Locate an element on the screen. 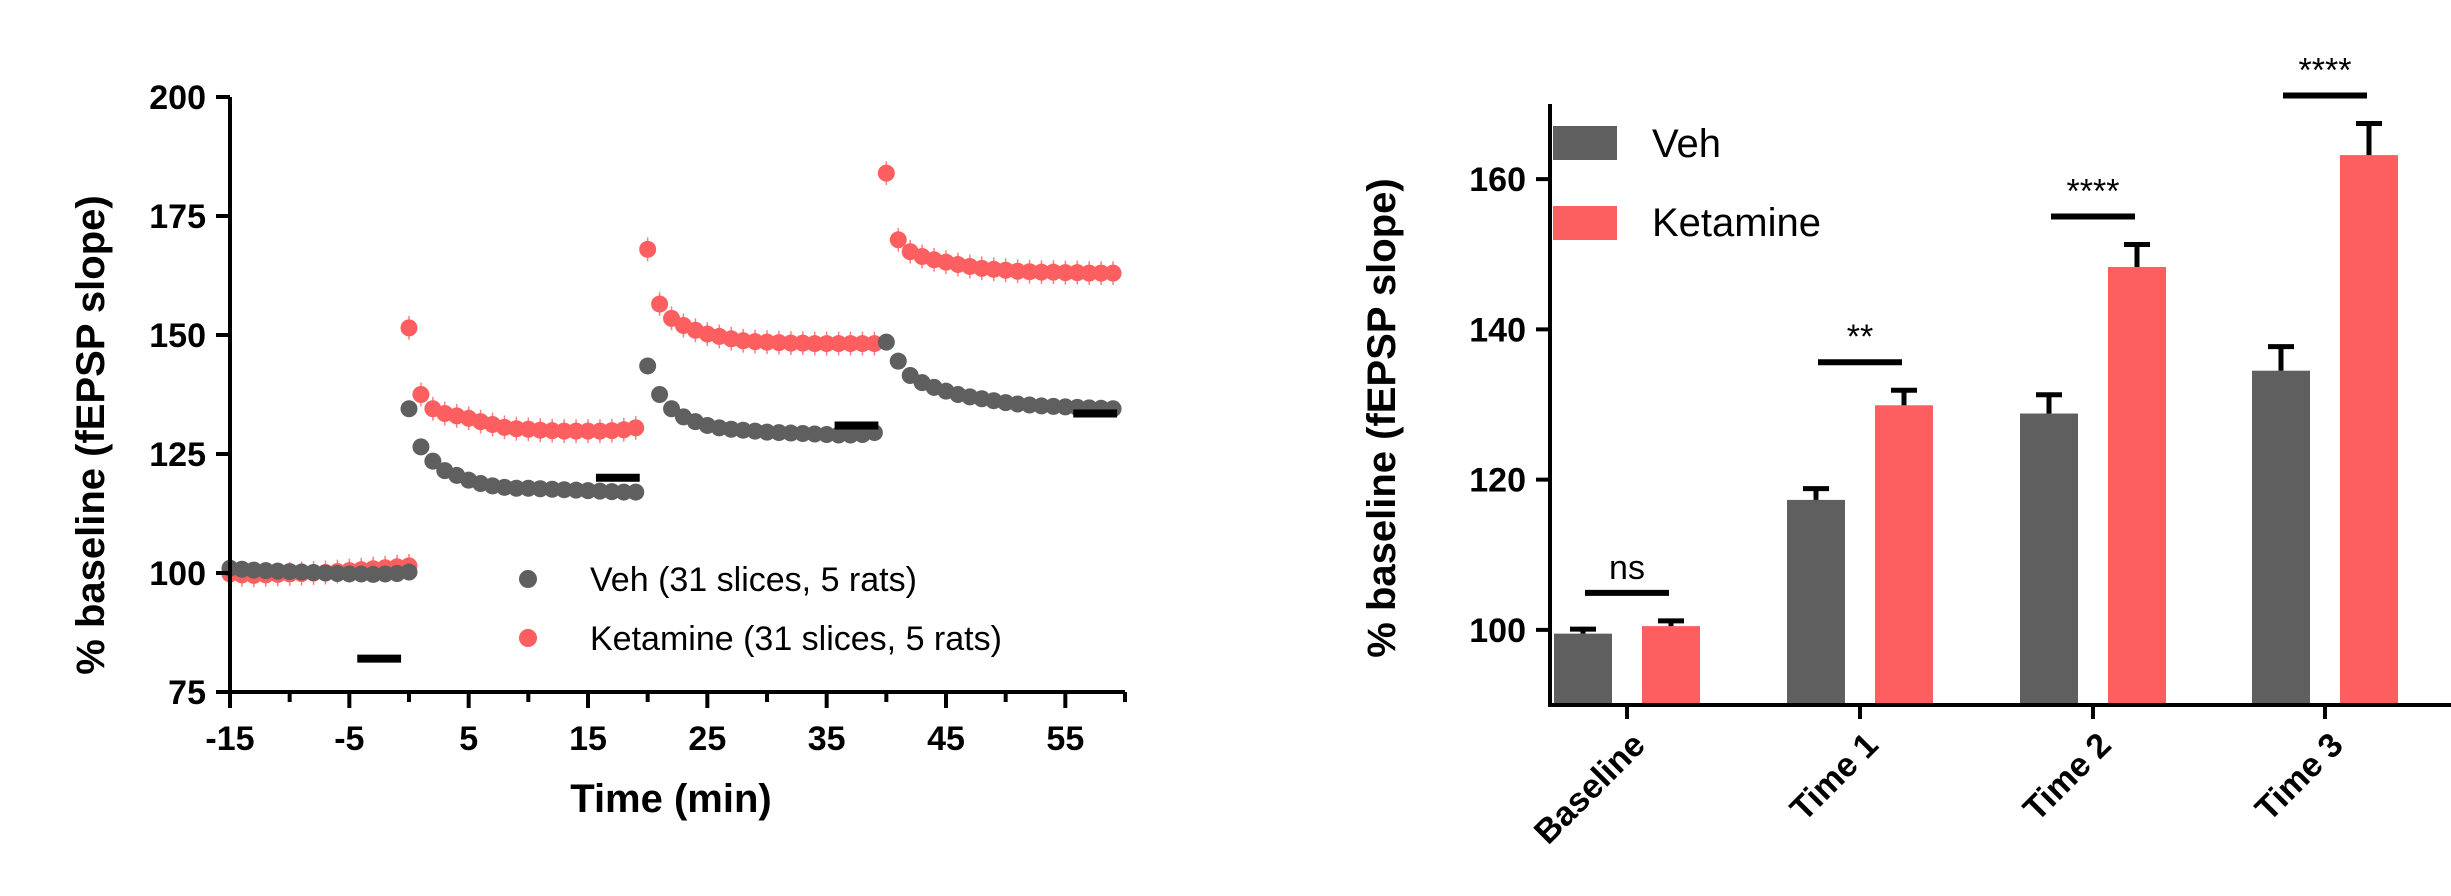 The image size is (2451, 896). bar-chart-y-tick-label: 140 is located at coordinates (1497, 330).